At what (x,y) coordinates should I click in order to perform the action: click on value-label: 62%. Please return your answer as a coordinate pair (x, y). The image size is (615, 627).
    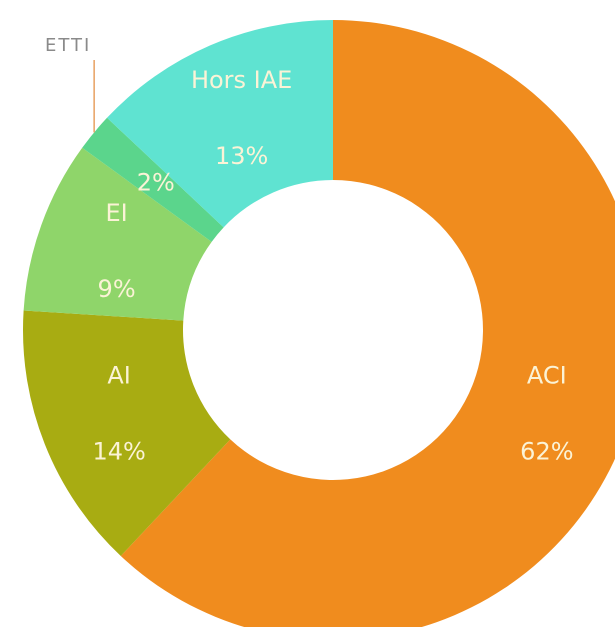
    Looking at the image, I should click on (546, 452).